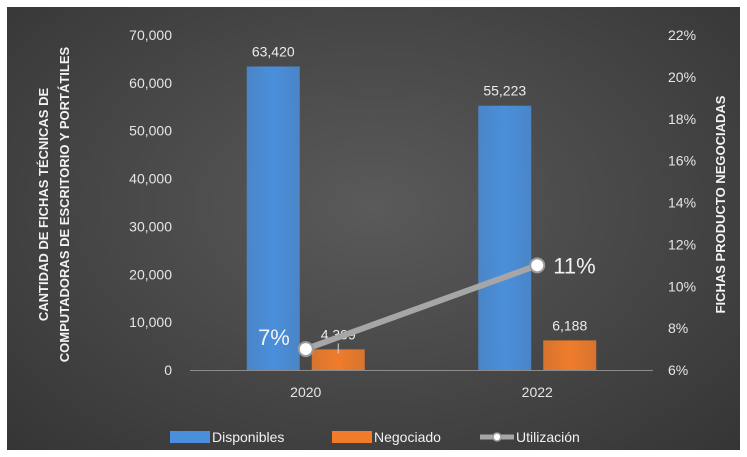  Describe the element at coordinates (682, 286) in the screenshot. I see `right-tick-label: 10%` at that location.